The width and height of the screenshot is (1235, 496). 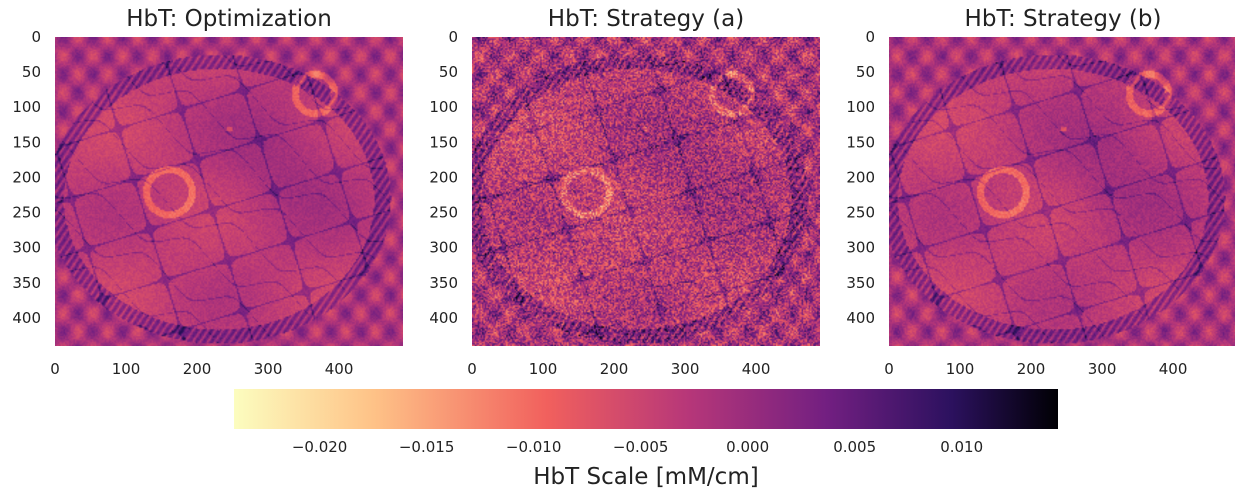 I want to click on colorbar-tick-label: 0.010, so click(x=961, y=447).